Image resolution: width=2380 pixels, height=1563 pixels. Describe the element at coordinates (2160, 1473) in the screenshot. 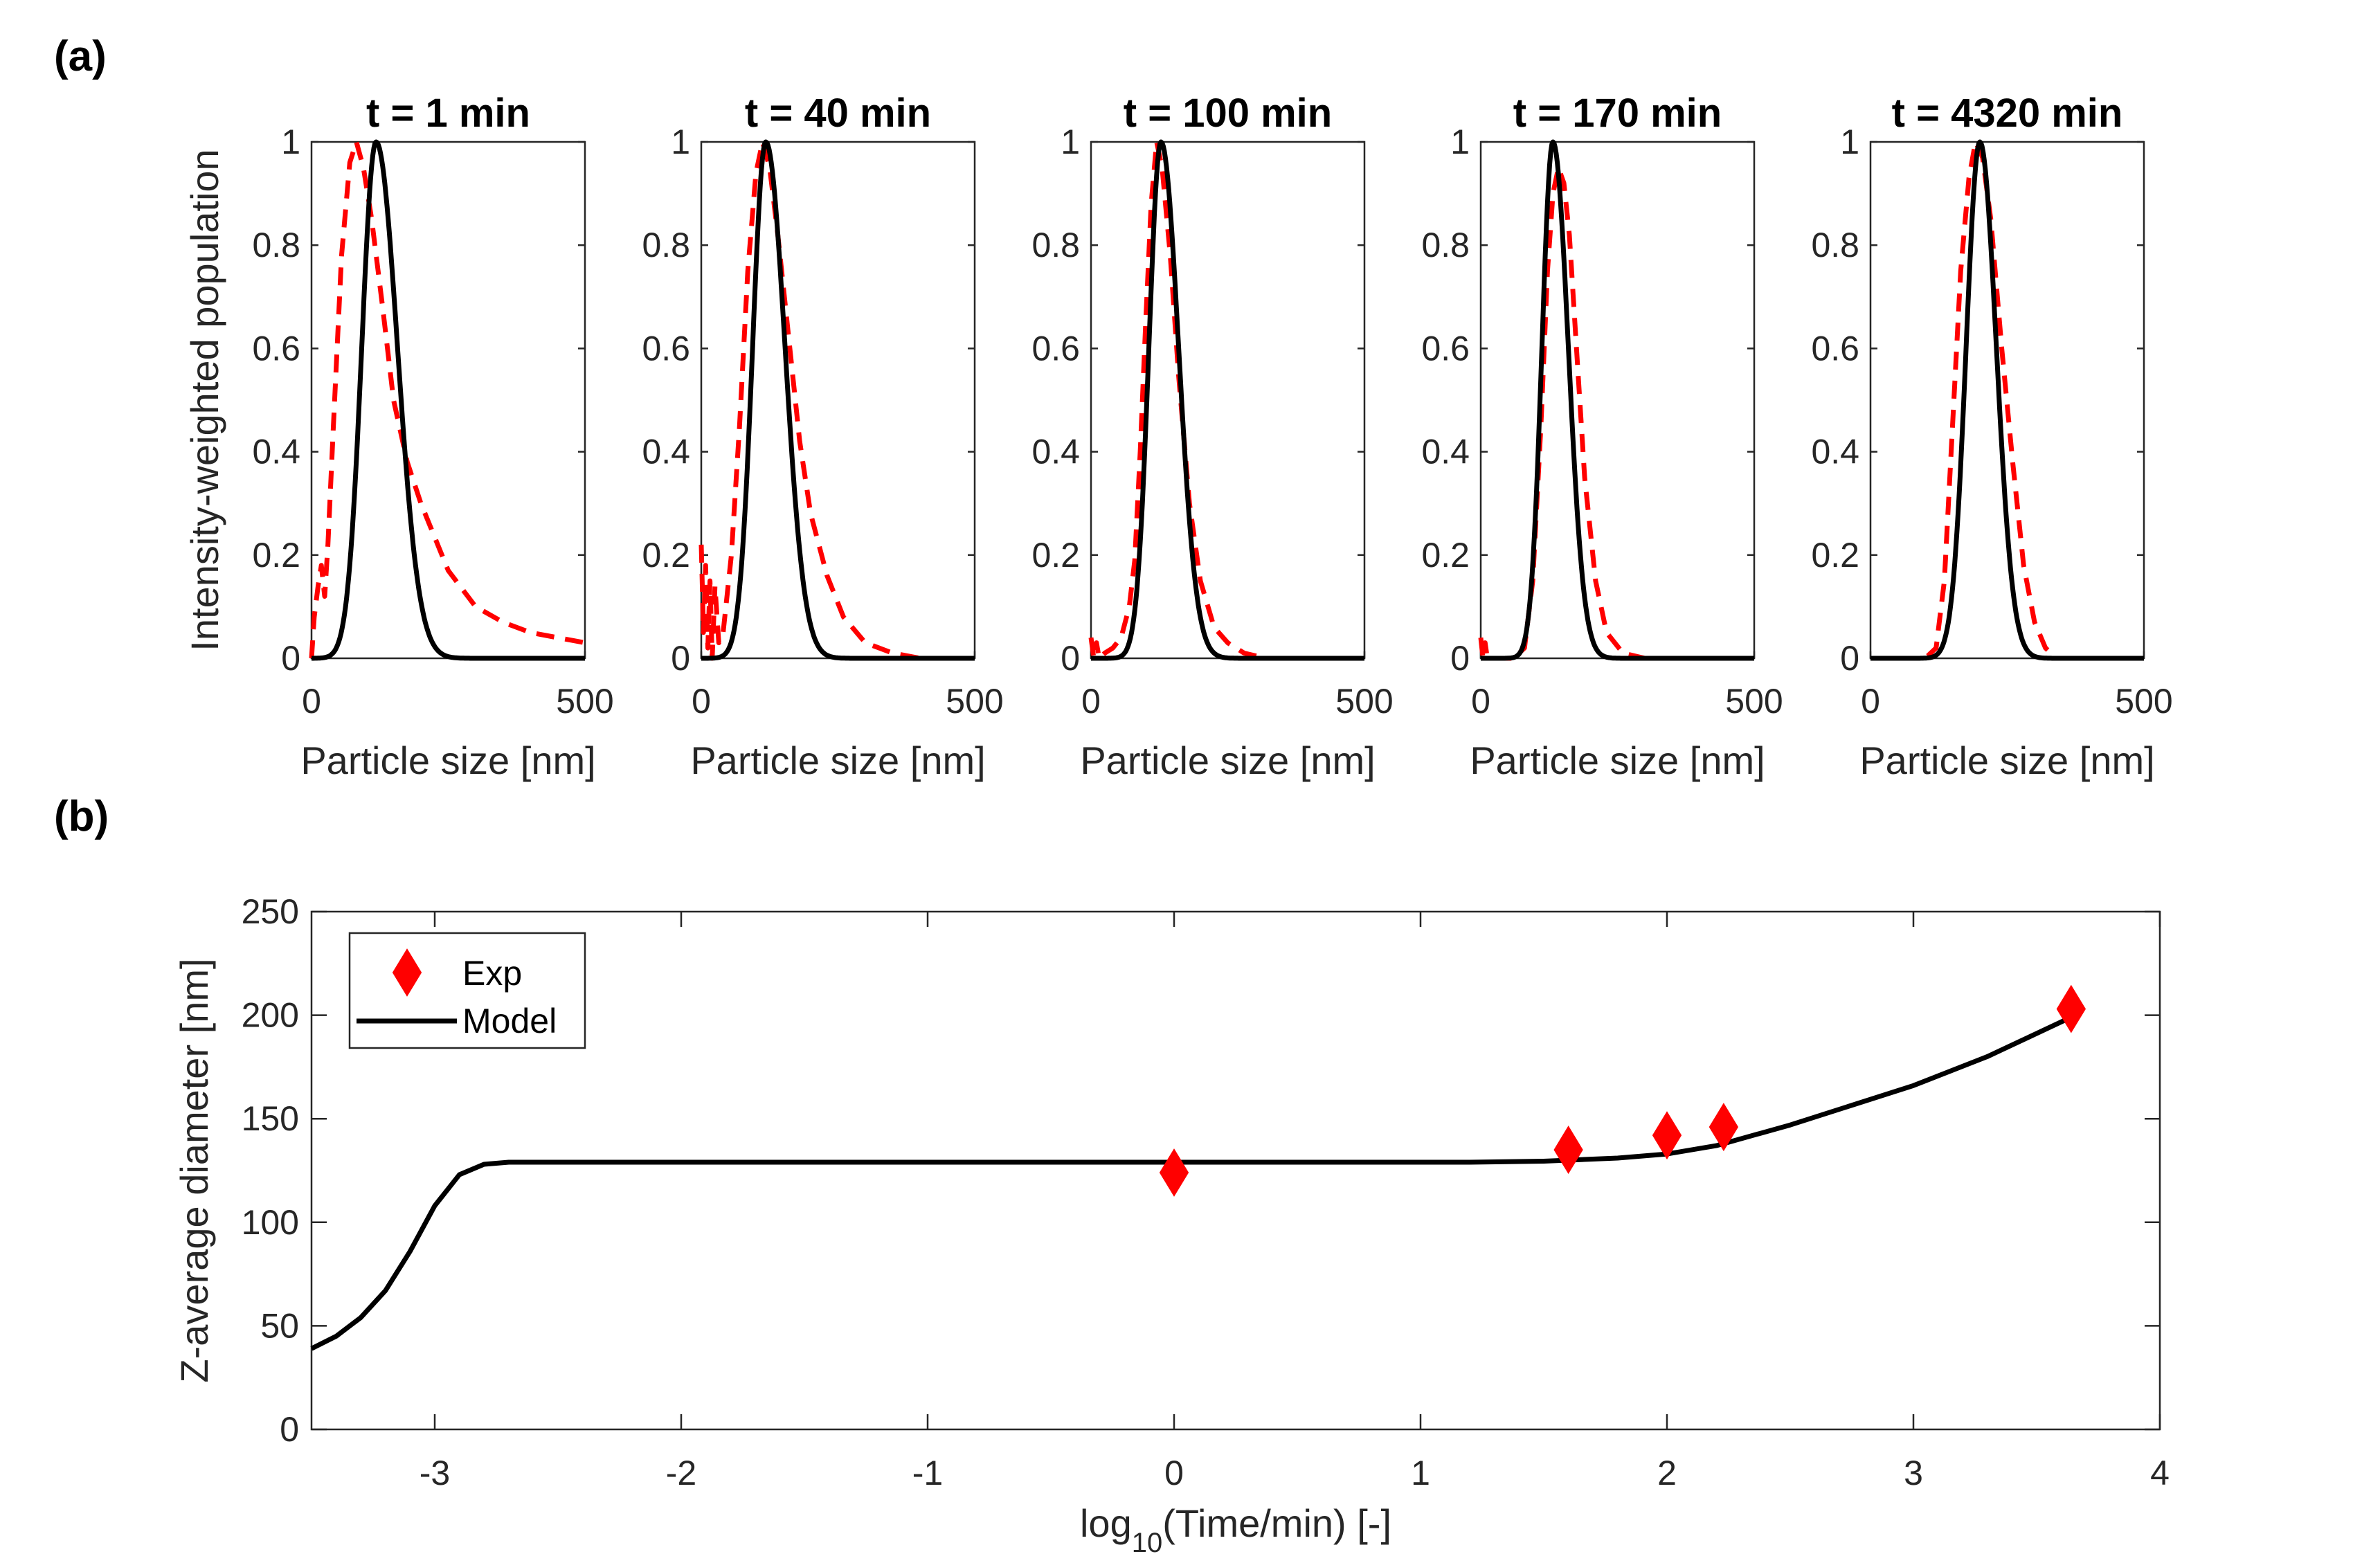

I see `b-xtick-label: 4` at that location.